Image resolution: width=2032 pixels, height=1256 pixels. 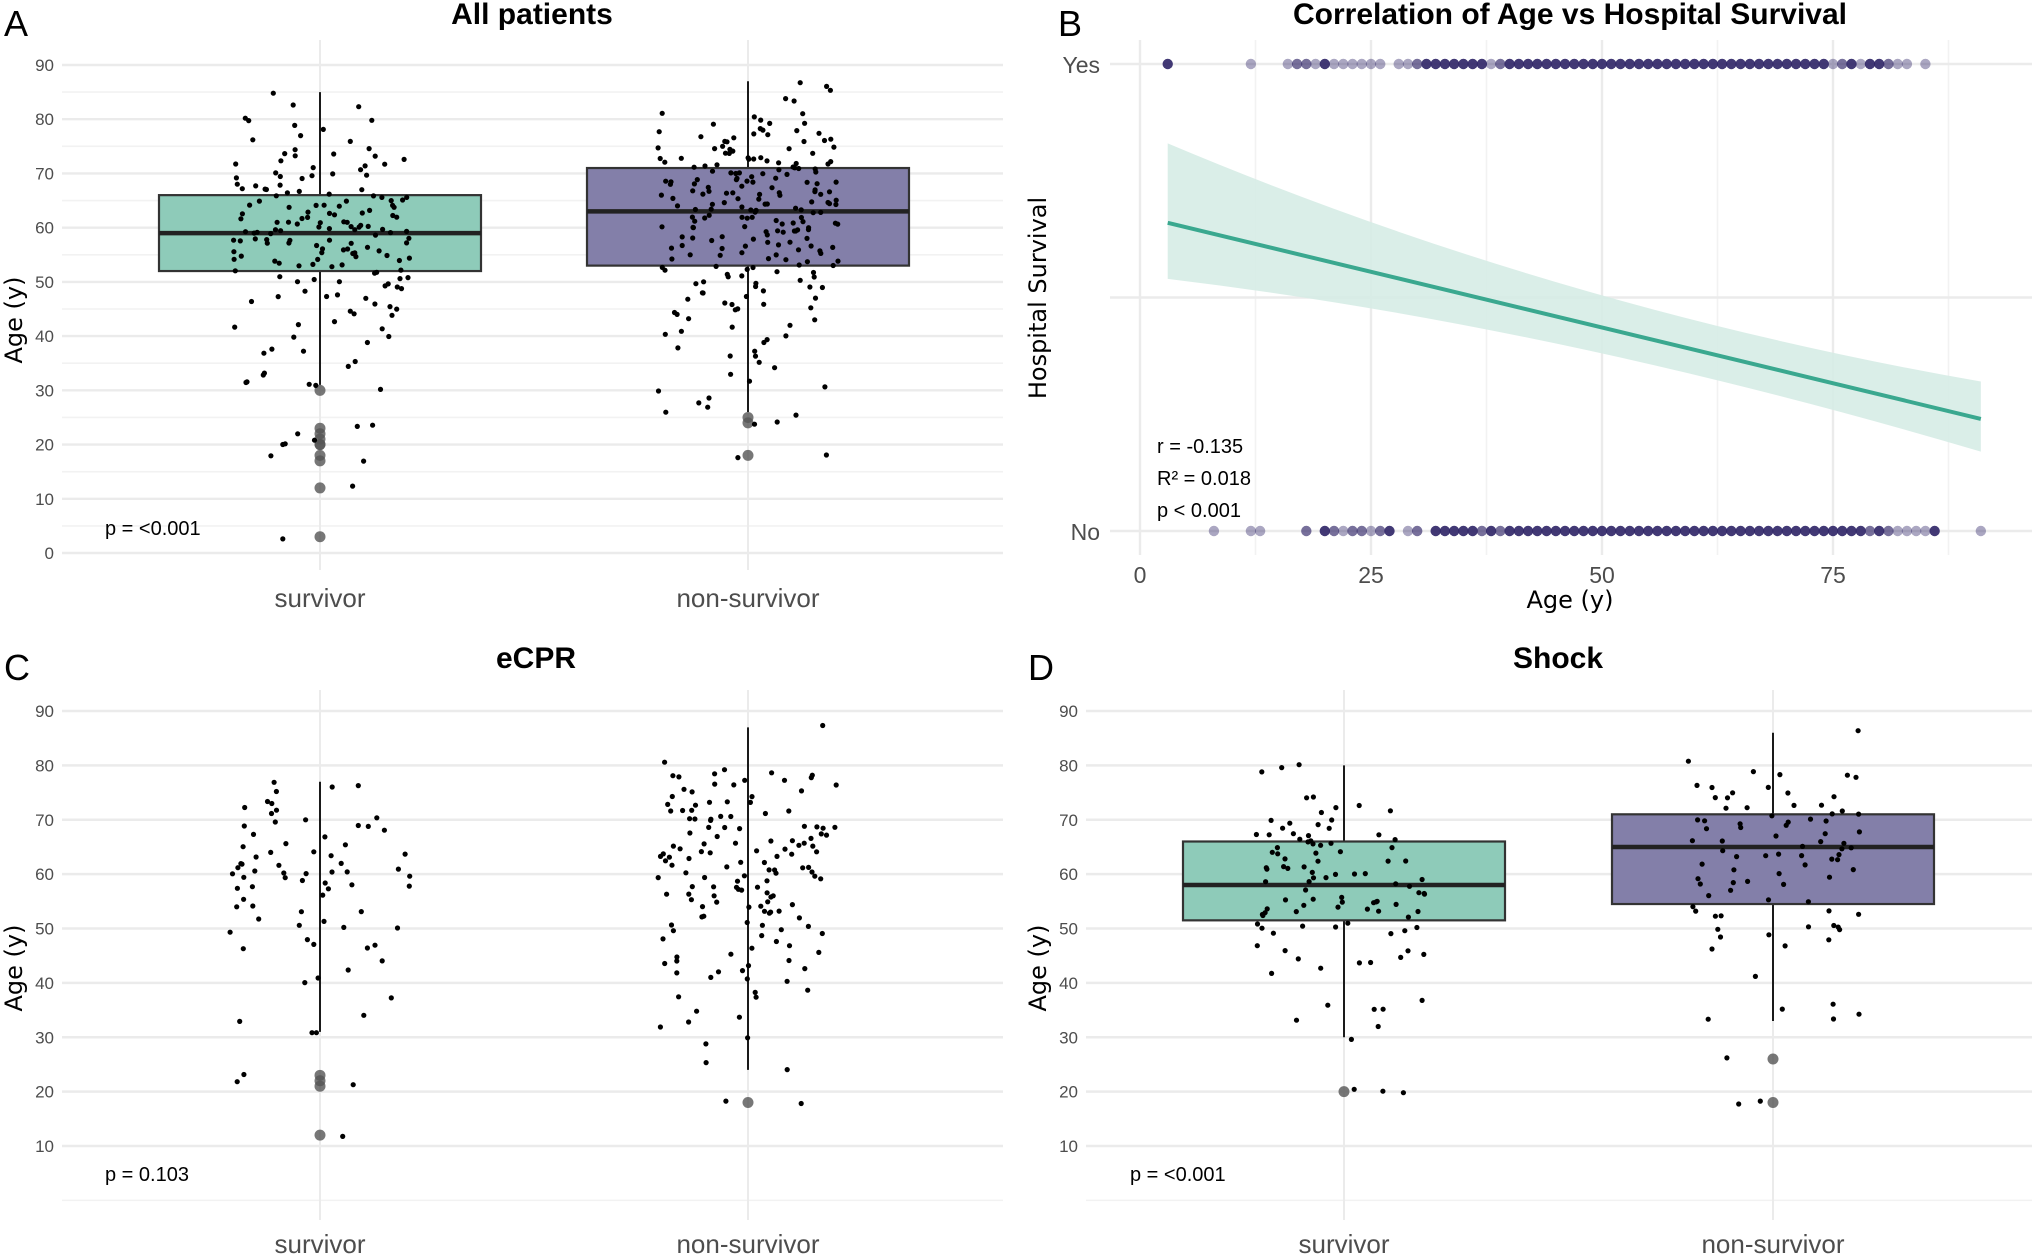 I want to click on panel-b-r-value: r = -0.135, so click(x=1200, y=447).